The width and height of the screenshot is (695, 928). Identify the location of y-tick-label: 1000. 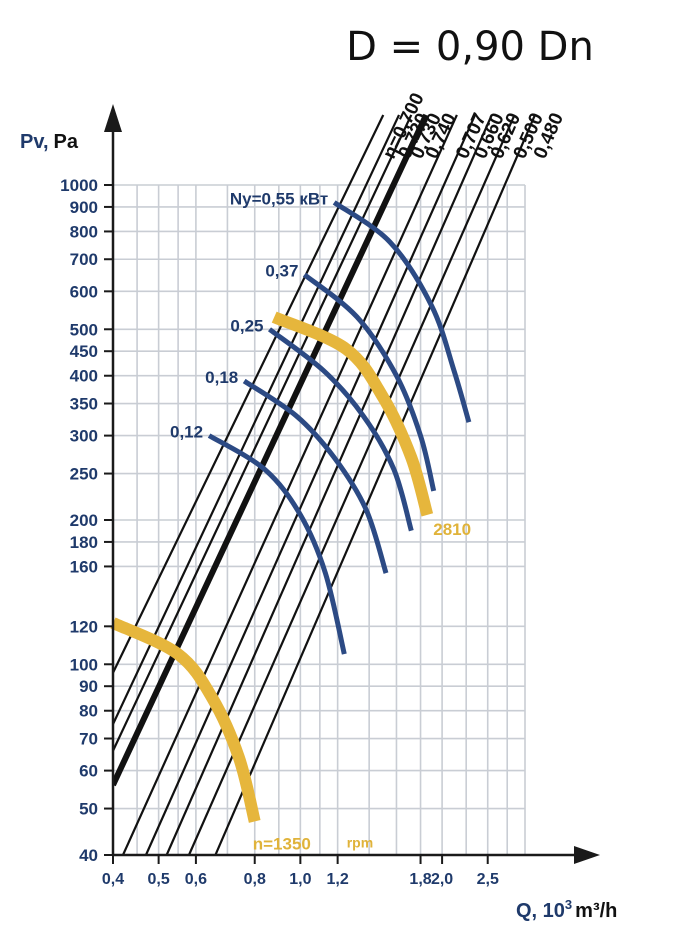
(79, 185).